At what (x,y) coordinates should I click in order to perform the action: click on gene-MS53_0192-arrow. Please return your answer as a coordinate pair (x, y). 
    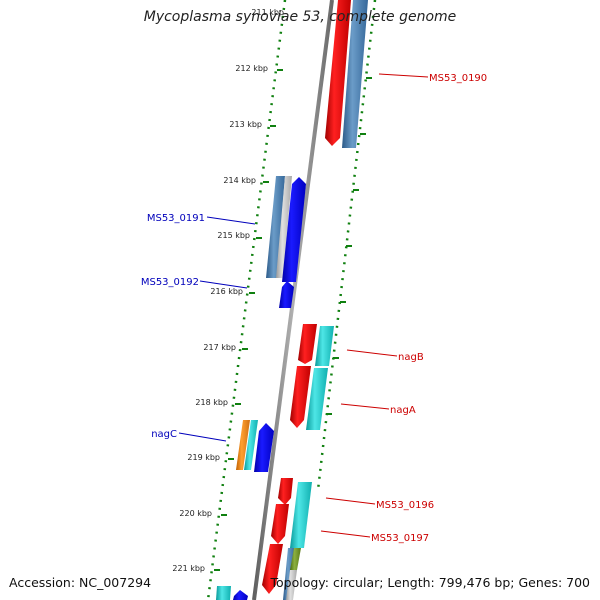
    Looking at the image, I should click on (286, 294).